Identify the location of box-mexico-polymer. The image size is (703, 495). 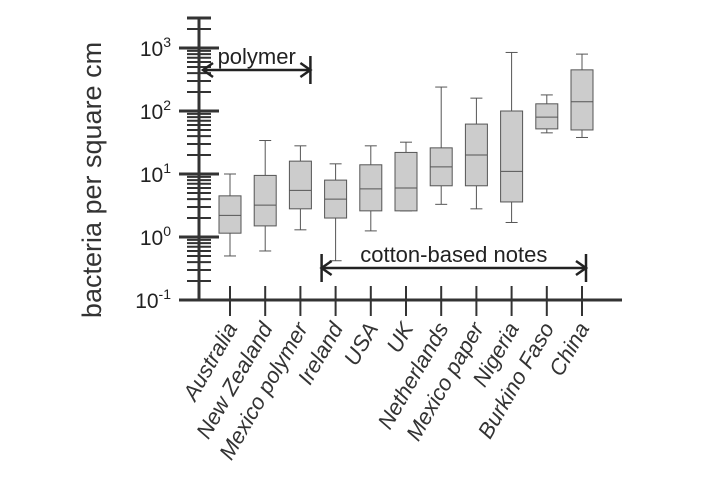
(300, 188).